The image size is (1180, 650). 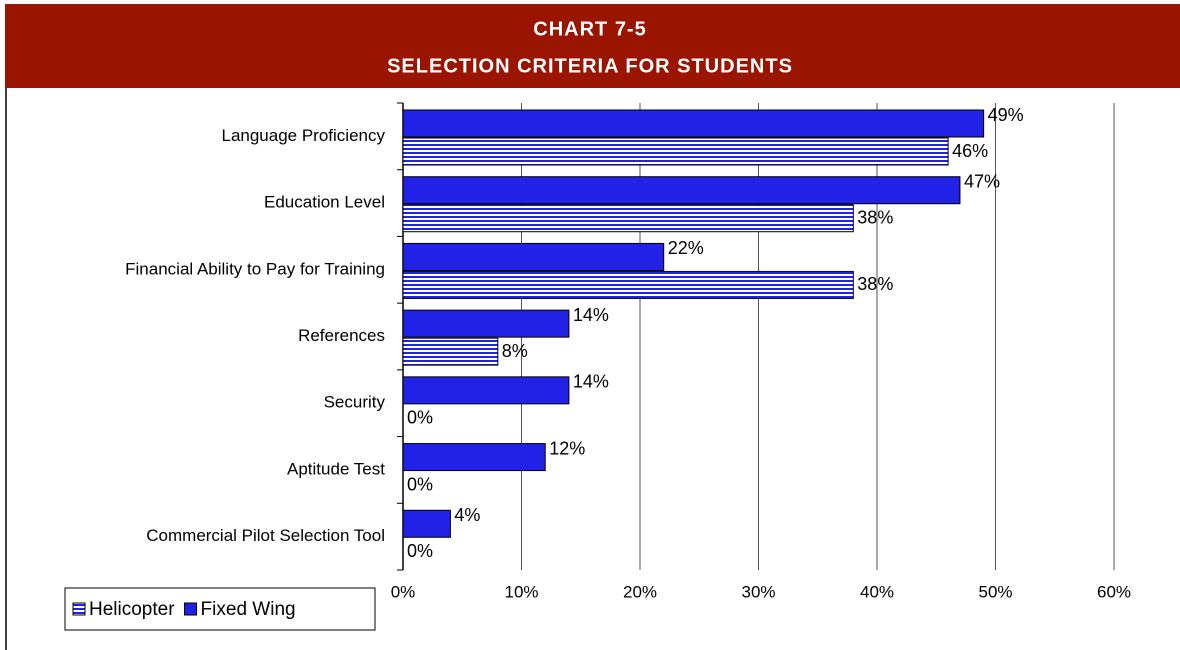 What do you see at coordinates (515, 351) in the screenshot?
I see `value-label: 8%` at bounding box center [515, 351].